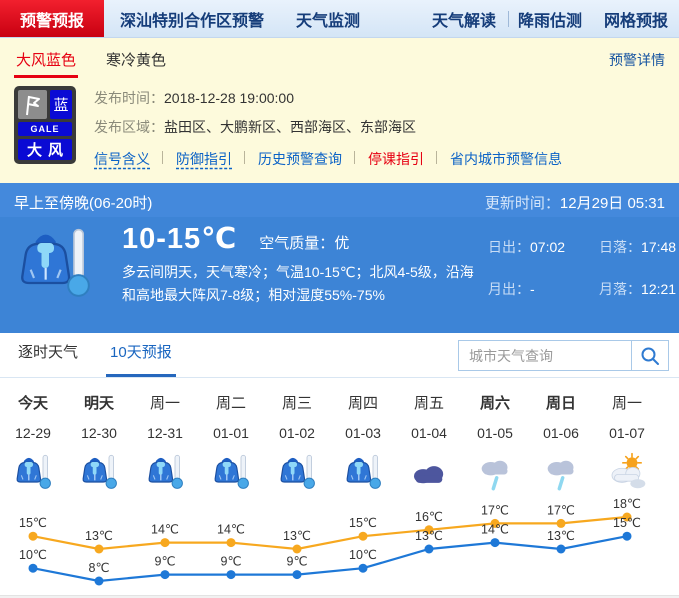  What do you see at coordinates (638, 288) in the screenshot?
I see `sun-moon-item: 月落：12:21` at bounding box center [638, 288].